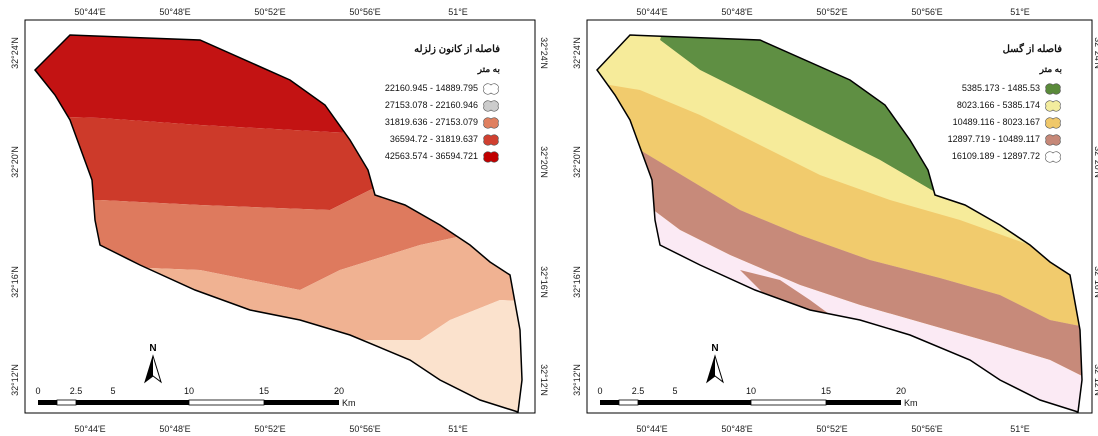 This screenshot has width=1098, height=436. What do you see at coordinates (15, 282) in the screenshot?
I see `left-lat-l-3: 32°16'N` at bounding box center [15, 282].